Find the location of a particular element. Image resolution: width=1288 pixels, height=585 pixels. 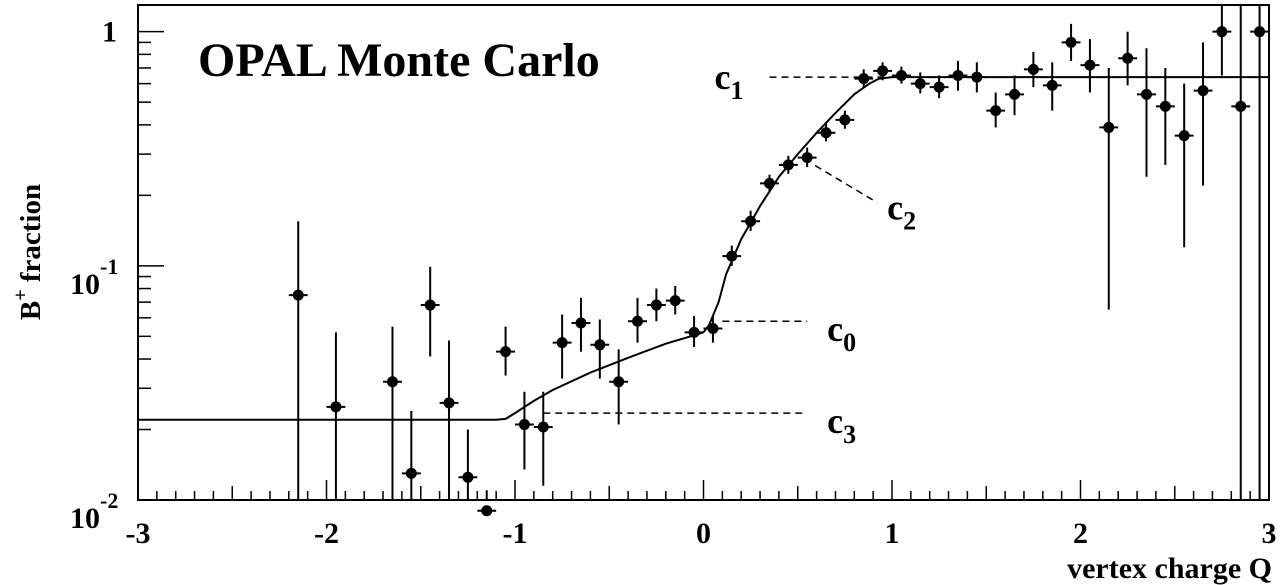

y-axis-label-sup: + is located at coordinates (21, 294).